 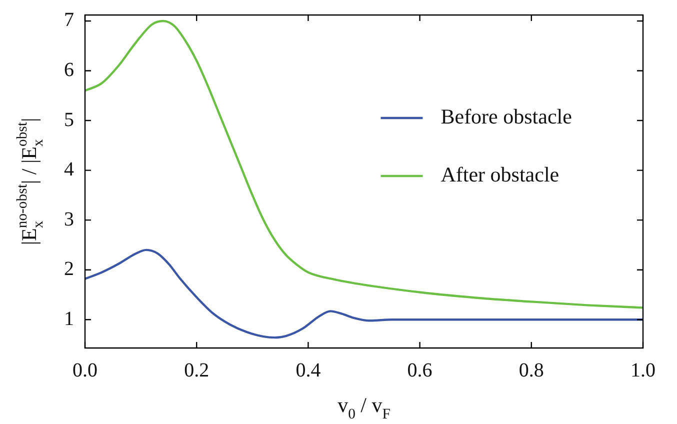 What do you see at coordinates (500, 174) in the screenshot?
I see `legend-label: After obstacle` at bounding box center [500, 174].